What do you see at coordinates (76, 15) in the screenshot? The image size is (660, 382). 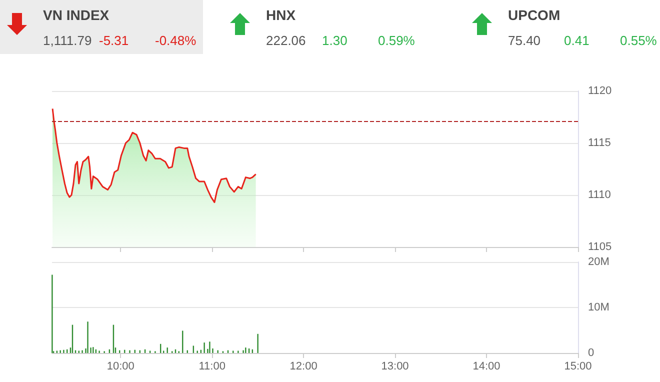 I see `text: VN INDEX` at bounding box center [76, 15].